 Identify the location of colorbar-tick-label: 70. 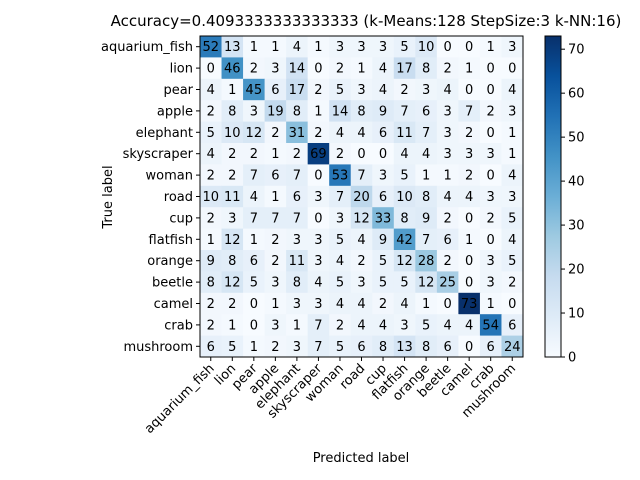
(576, 50).